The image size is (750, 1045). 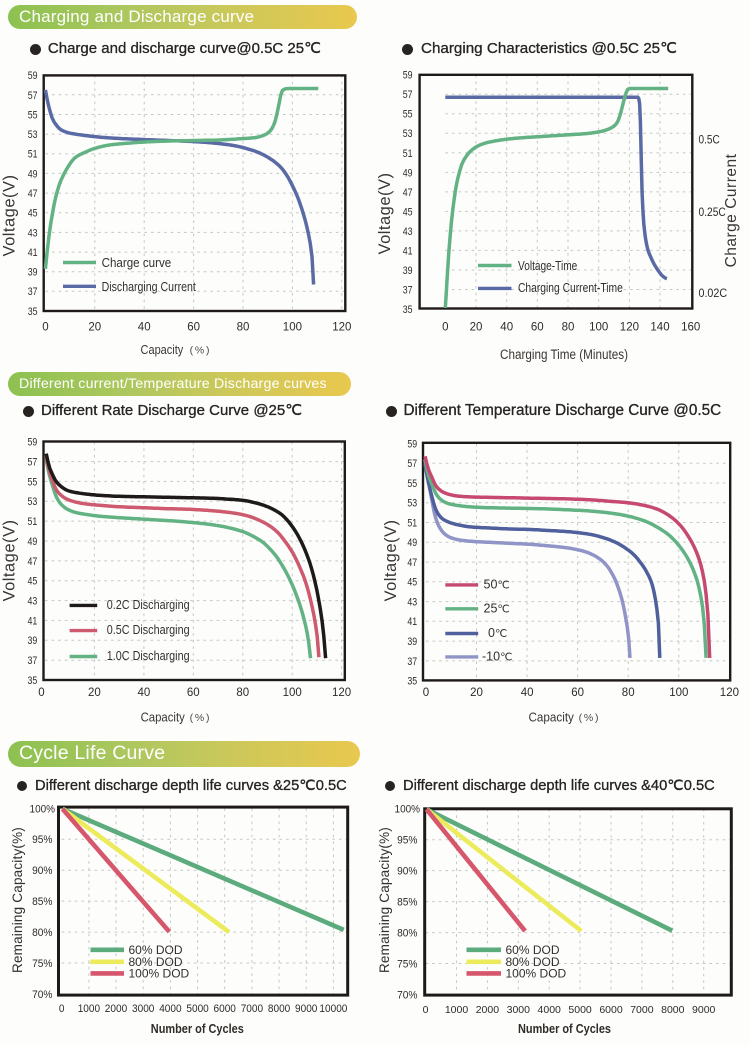 What do you see at coordinates (497, 656) in the screenshot?
I see `svg-text: -10℃` at bounding box center [497, 656].